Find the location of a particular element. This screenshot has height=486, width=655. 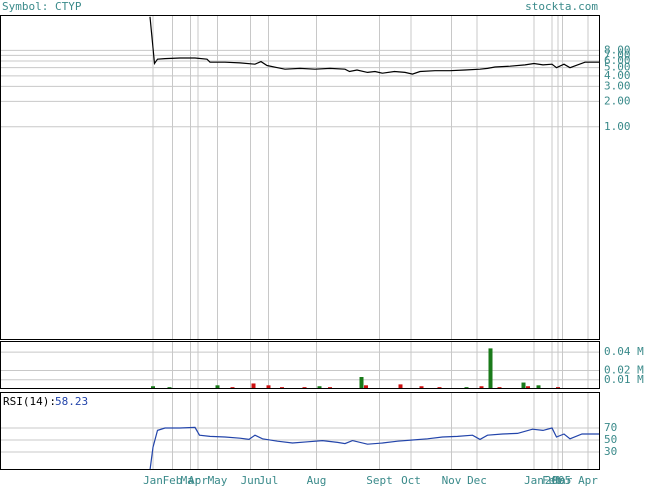

y-tick-label: 6.00 is located at coordinates (617, 60).